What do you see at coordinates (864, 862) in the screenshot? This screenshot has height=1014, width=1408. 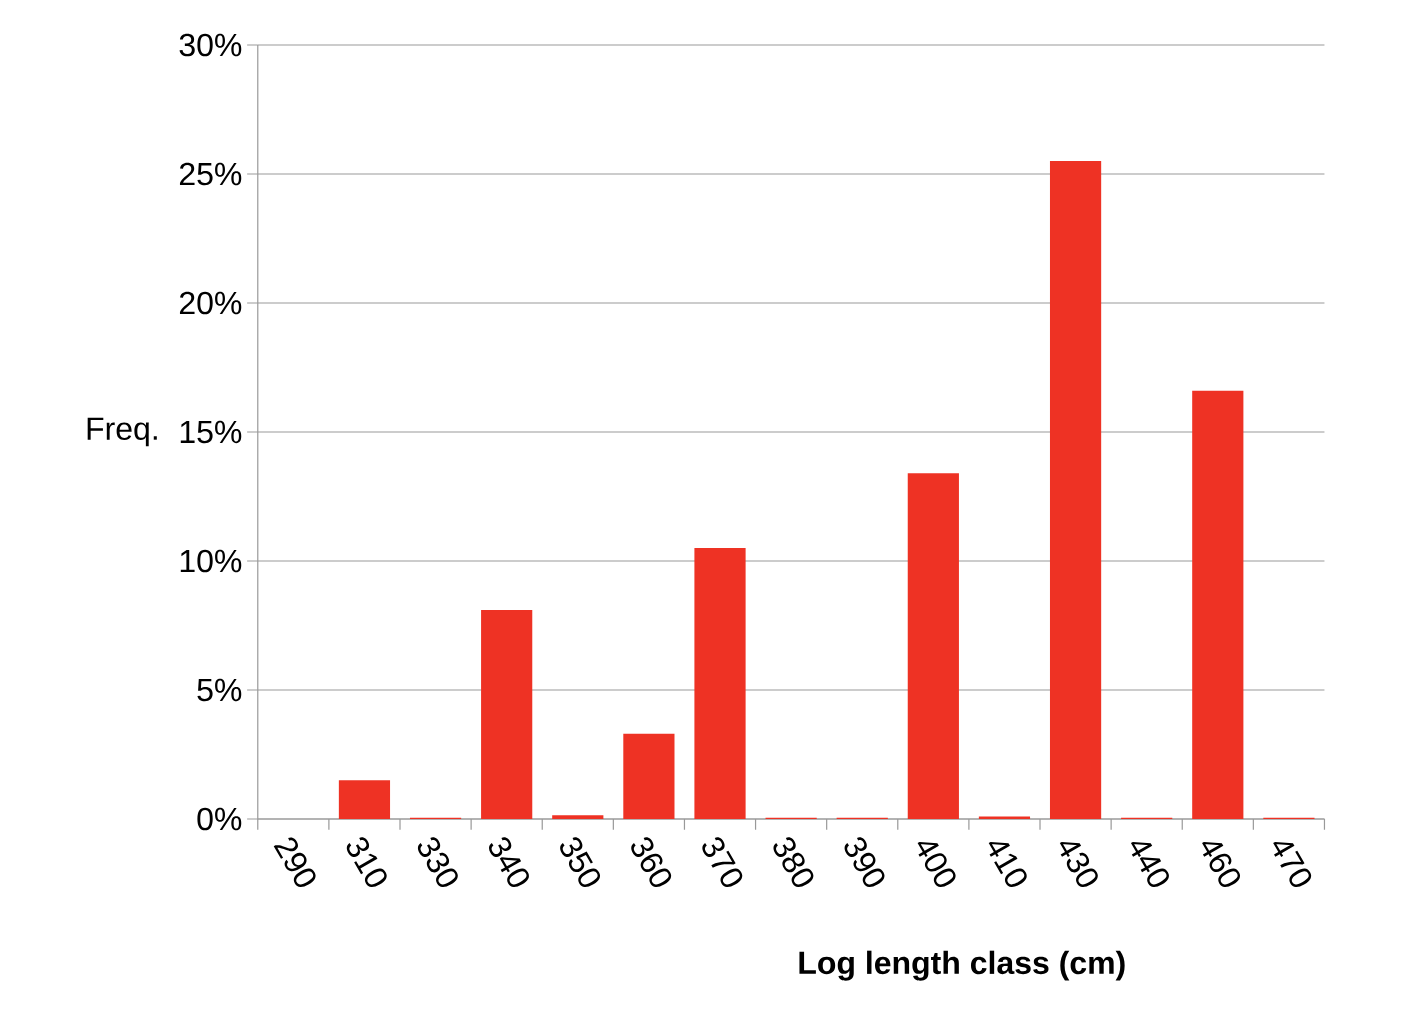 I see `x-tick-label: 390` at bounding box center [864, 862].